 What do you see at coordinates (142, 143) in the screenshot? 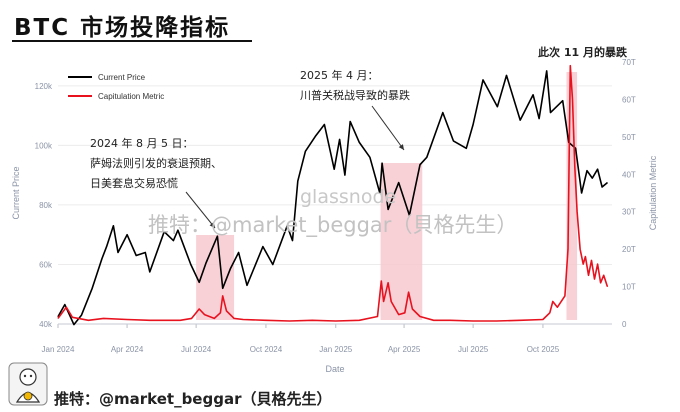
I see `annotation-aug2024-line1: 2024 年 8 月 5 日：` at bounding box center [142, 143].